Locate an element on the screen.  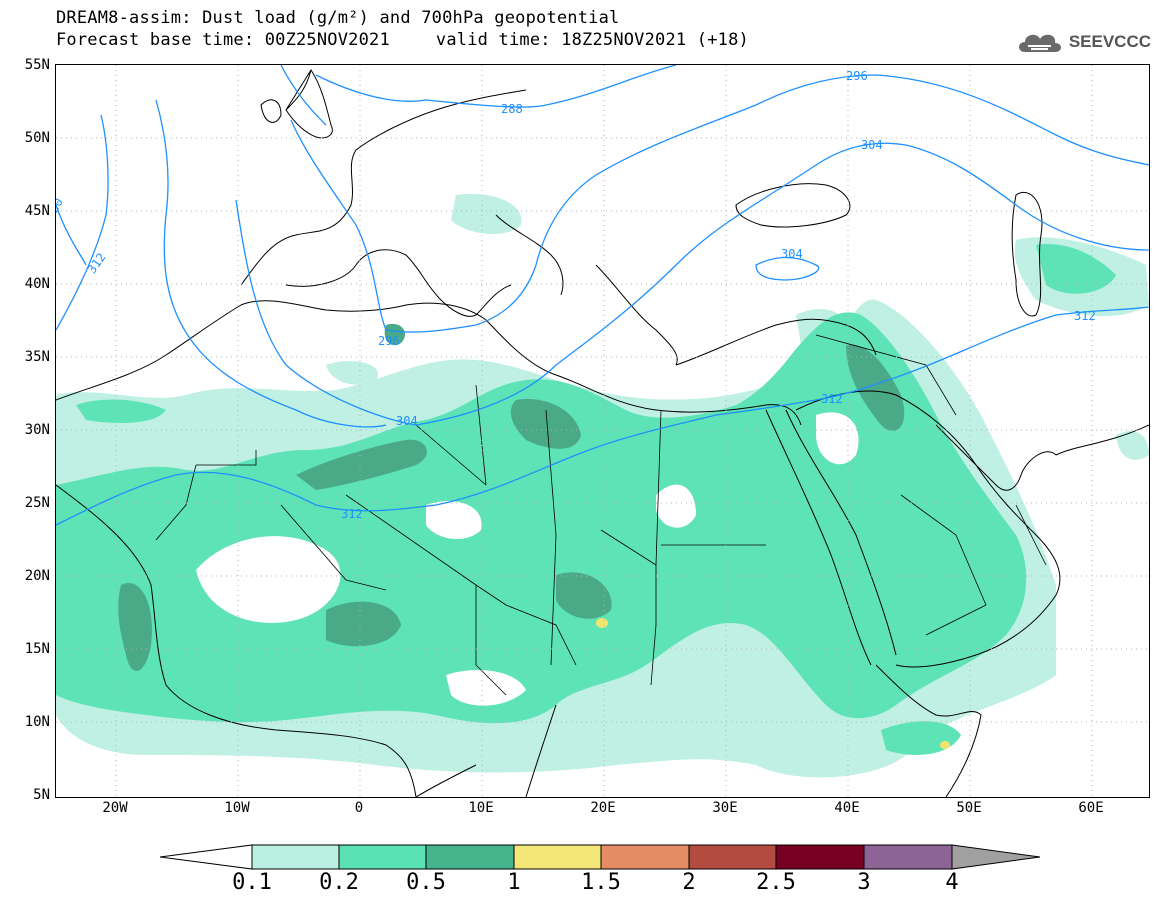
colorbar-lower-arrow is located at coordinates (206, 857).